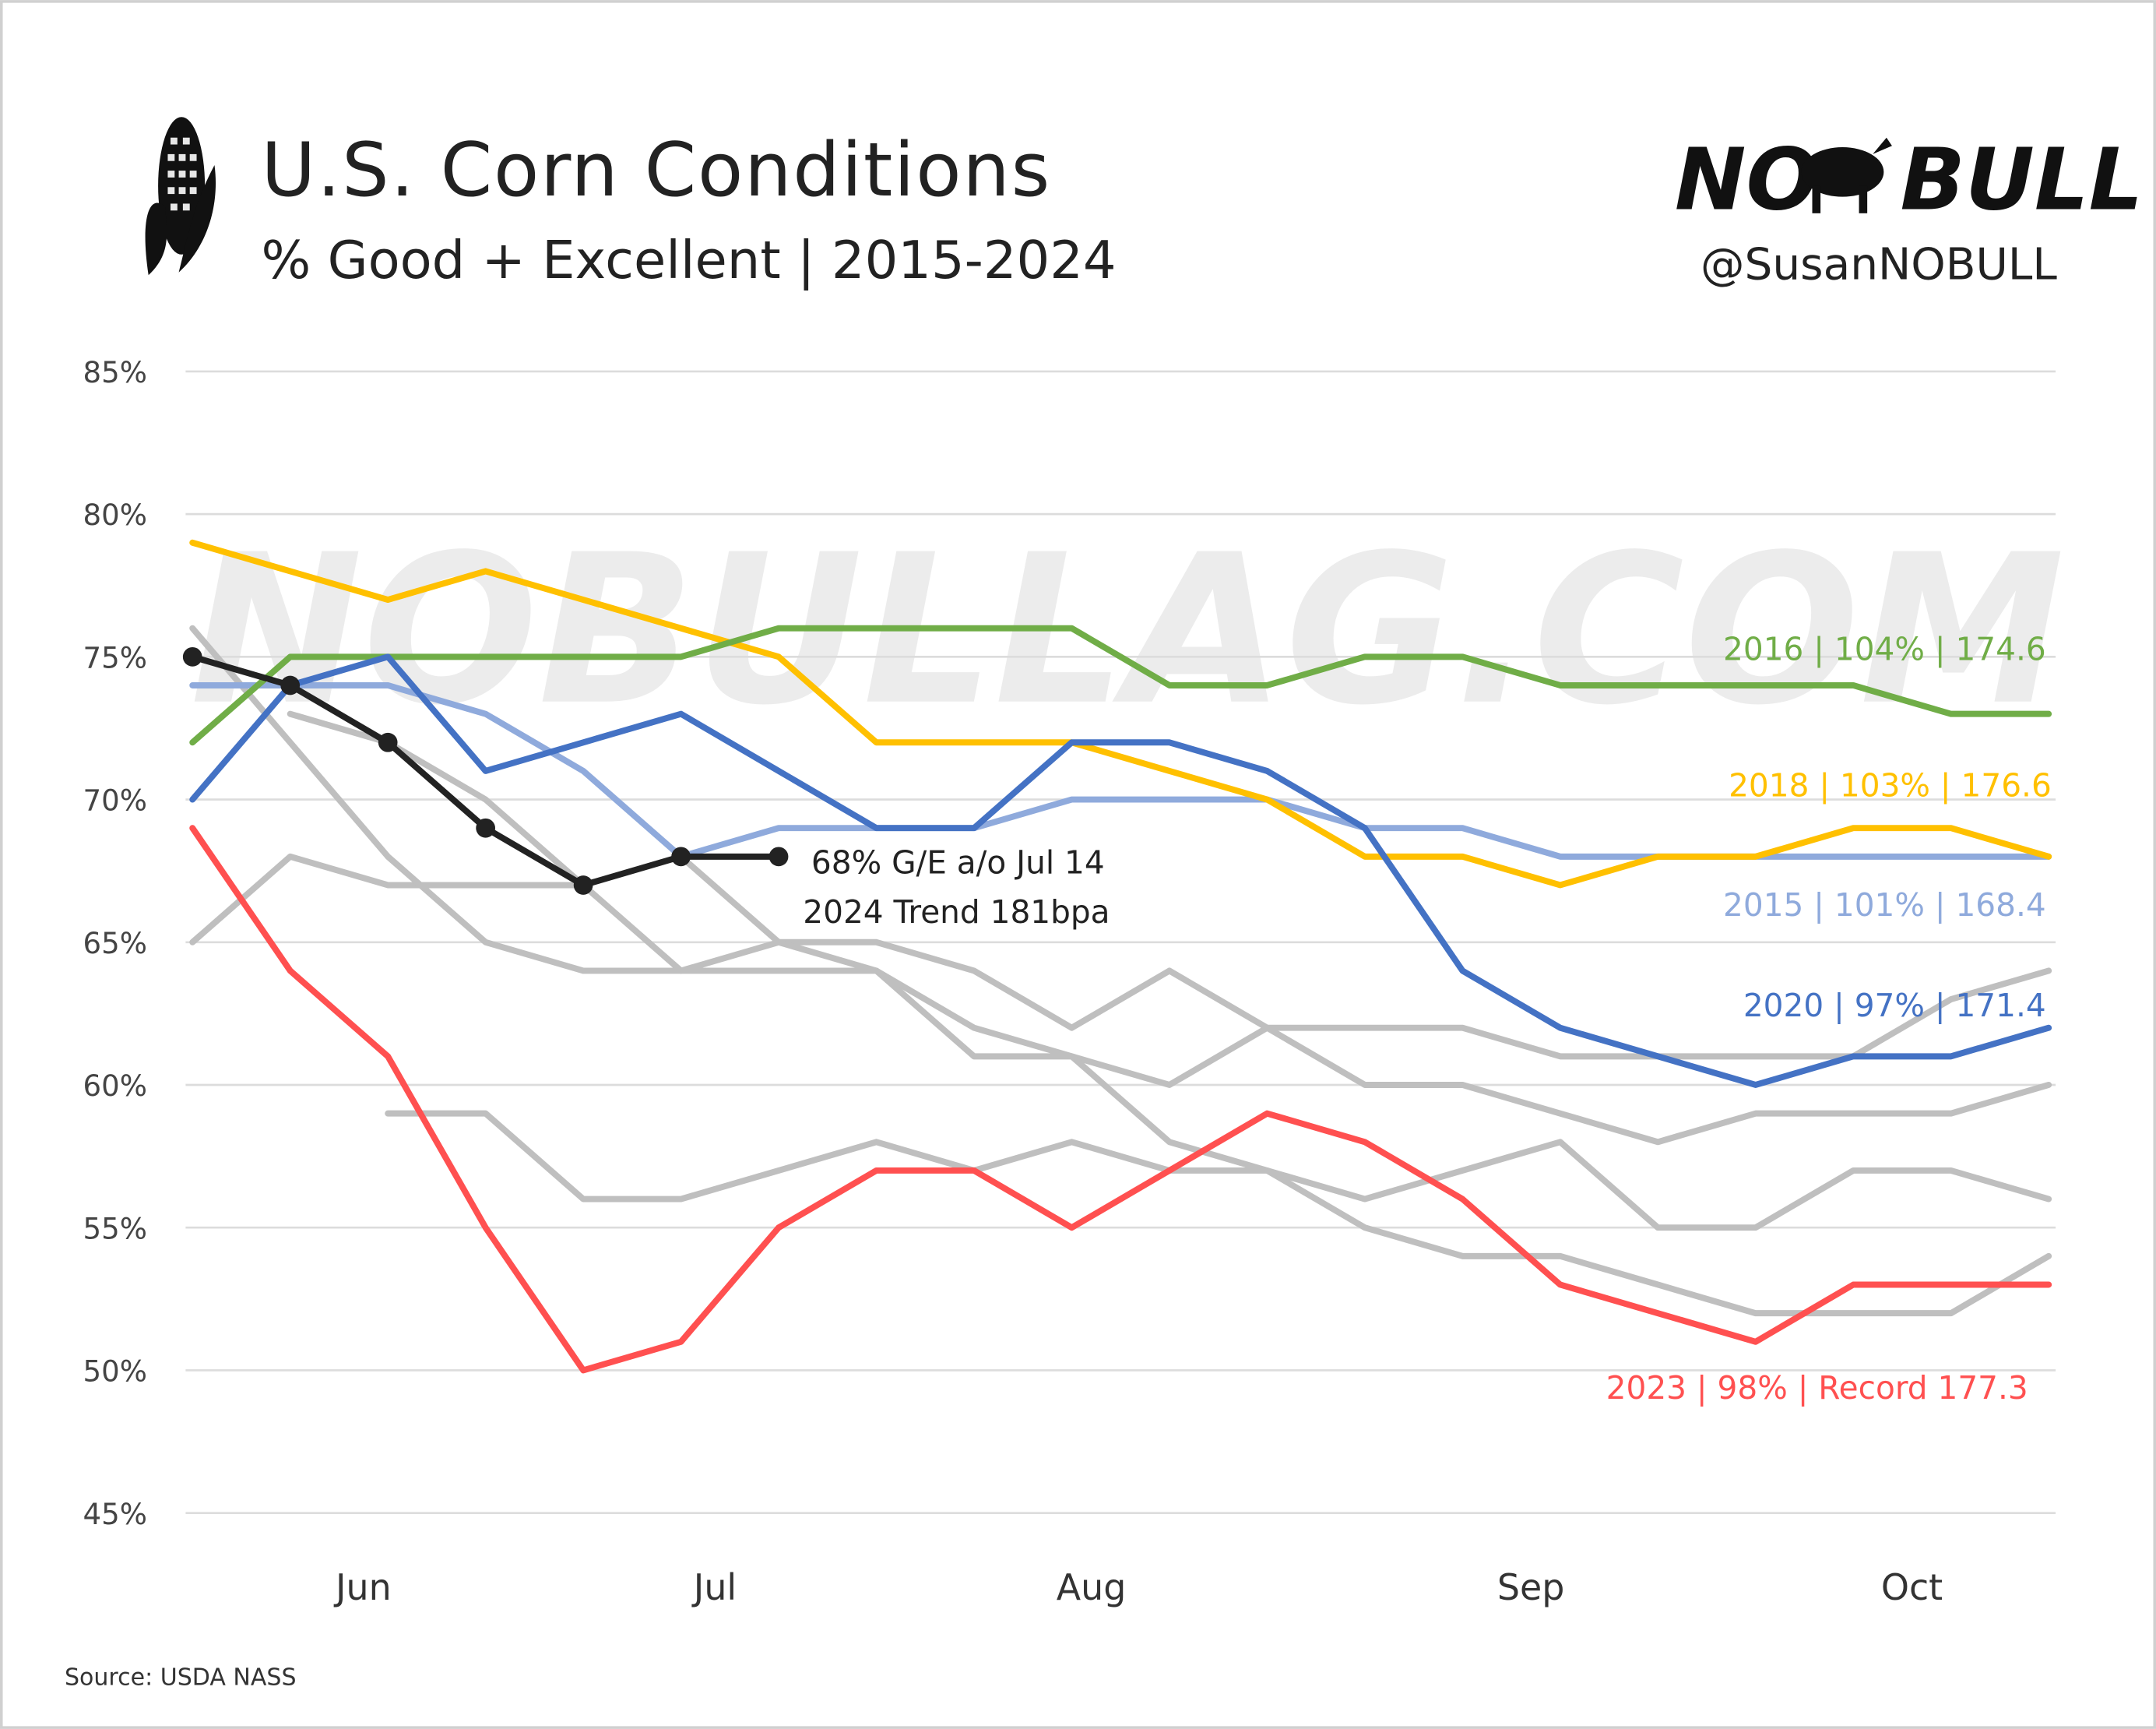  Describe the element at coordinates (1884, 905) in the screenshot. I see `label-2015: 2015 | 101% | 168.4` at that location.